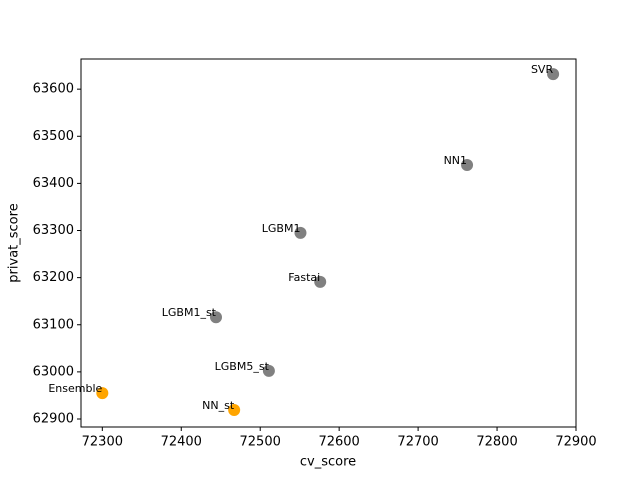 Image resolution: width=640 pixels, height=480 pixels. I want to click on x-tick-label: 72800, so click(496, 442).